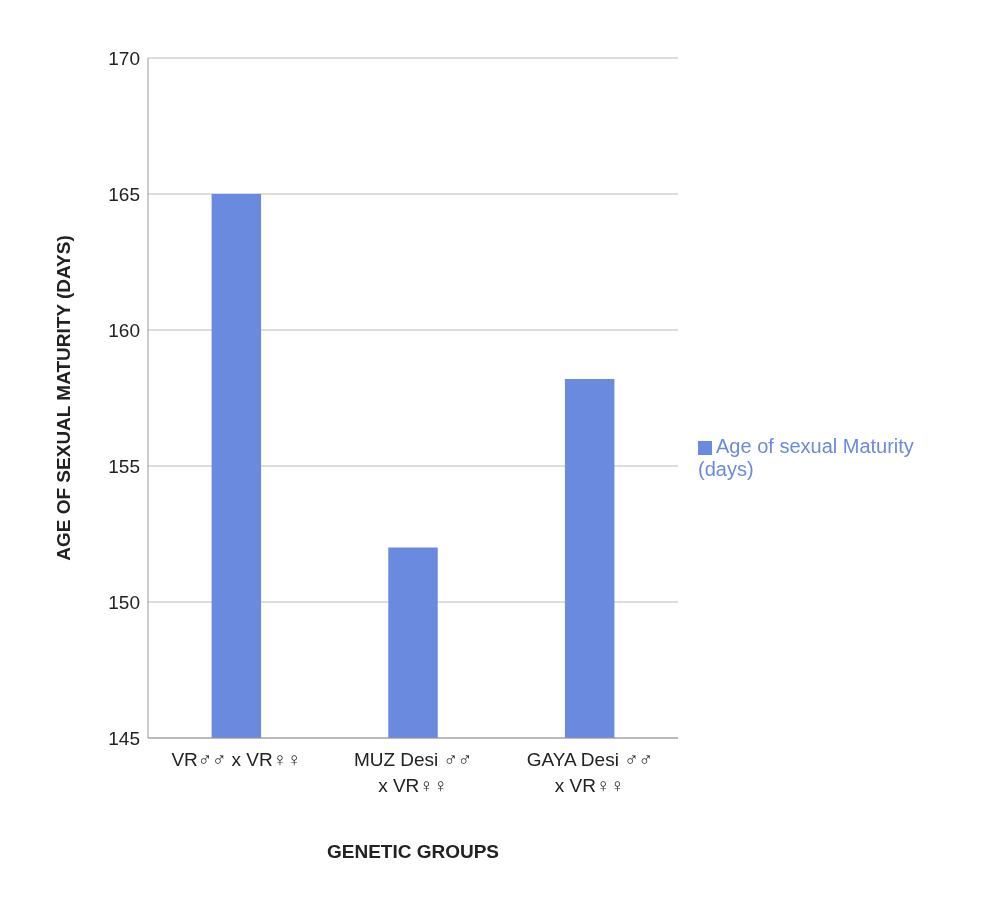 Image resolution: width=1007 pixels, height=921 pixels. Describe the element at coordinates (589, 772) in the screenshot. I see `x-tick-label: GAYA Desi ♂♂ x VR♀♀` at that location.